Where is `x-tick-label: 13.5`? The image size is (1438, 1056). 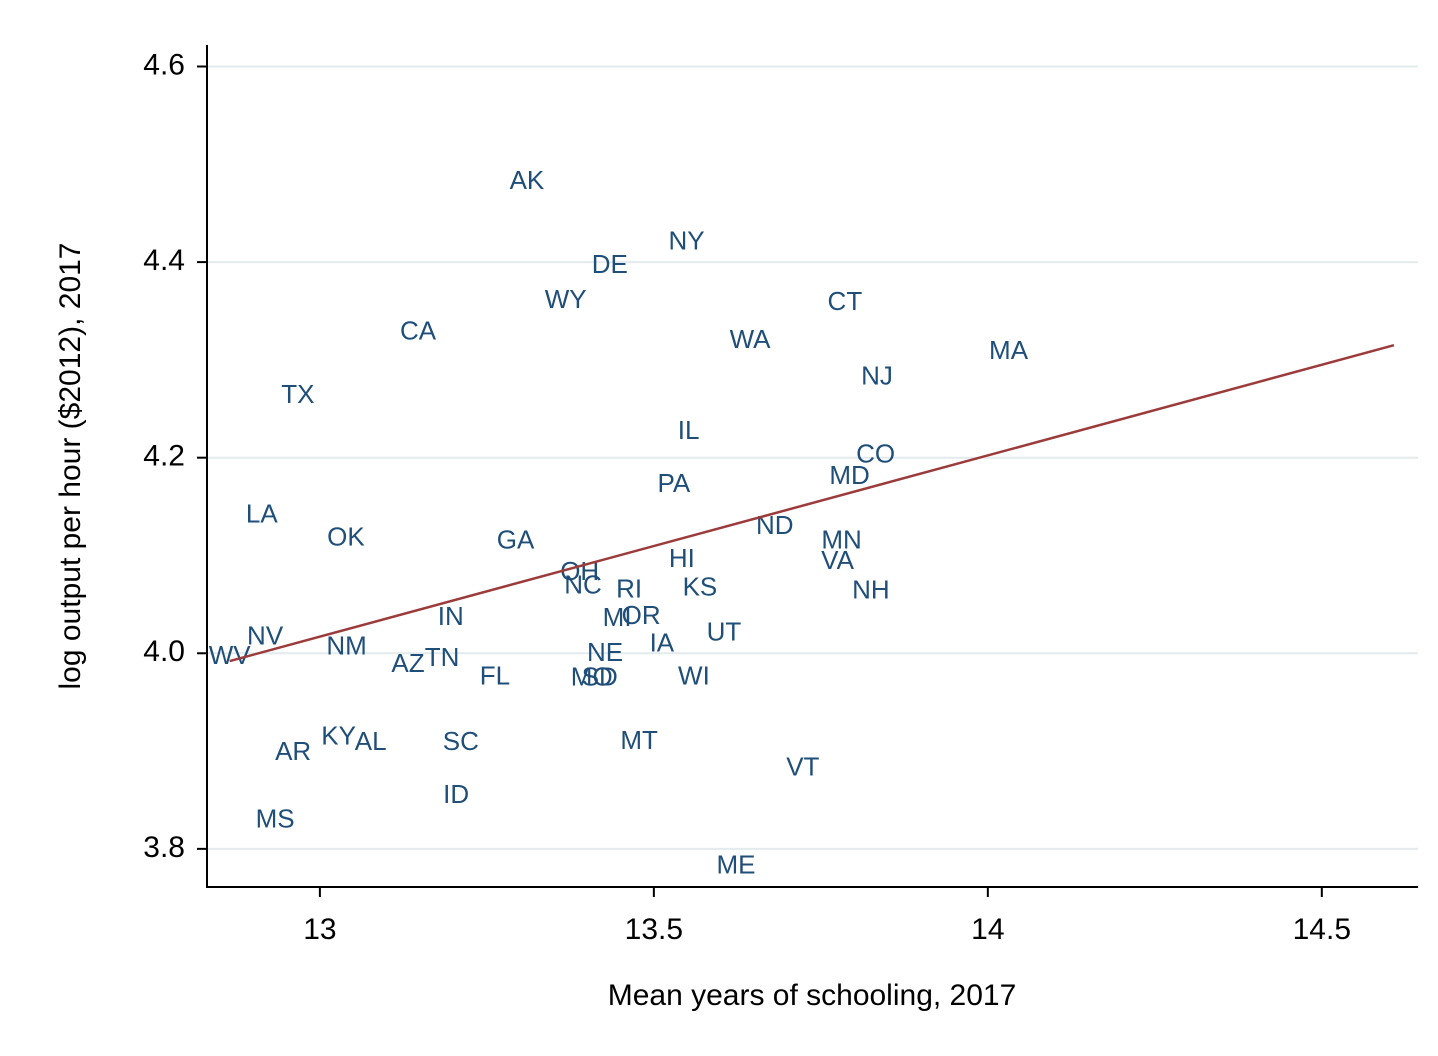
x-tick-label: 13.5 is located at coordinates (654, 929).